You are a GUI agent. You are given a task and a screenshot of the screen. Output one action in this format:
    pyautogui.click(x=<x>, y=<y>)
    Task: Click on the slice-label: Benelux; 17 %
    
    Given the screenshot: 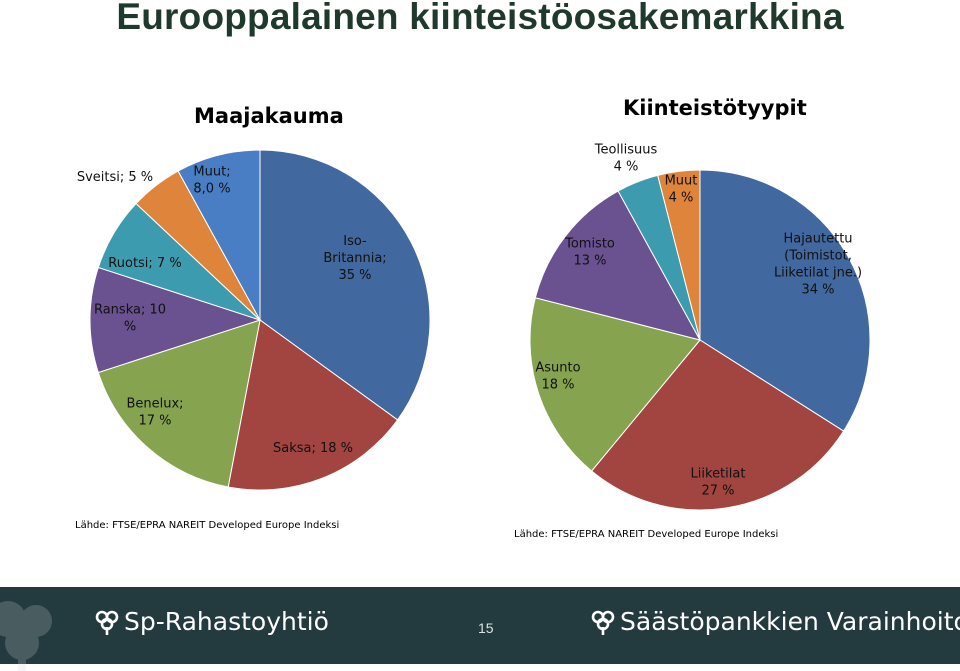 What is the action you would take?
    pyautogui.click(x=154, y=413)
    